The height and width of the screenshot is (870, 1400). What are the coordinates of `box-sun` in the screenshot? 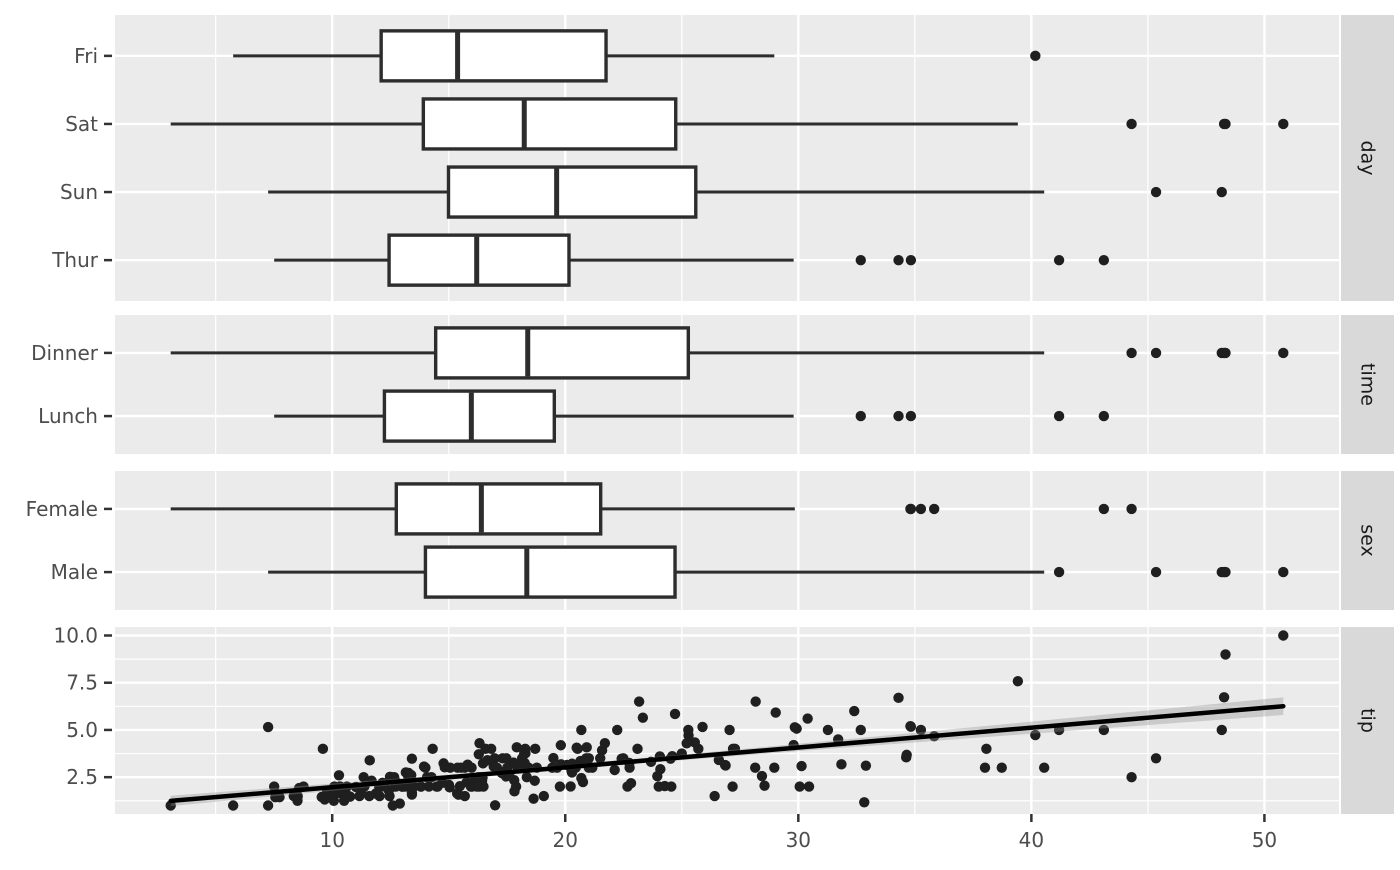 It's located at (747, 192).